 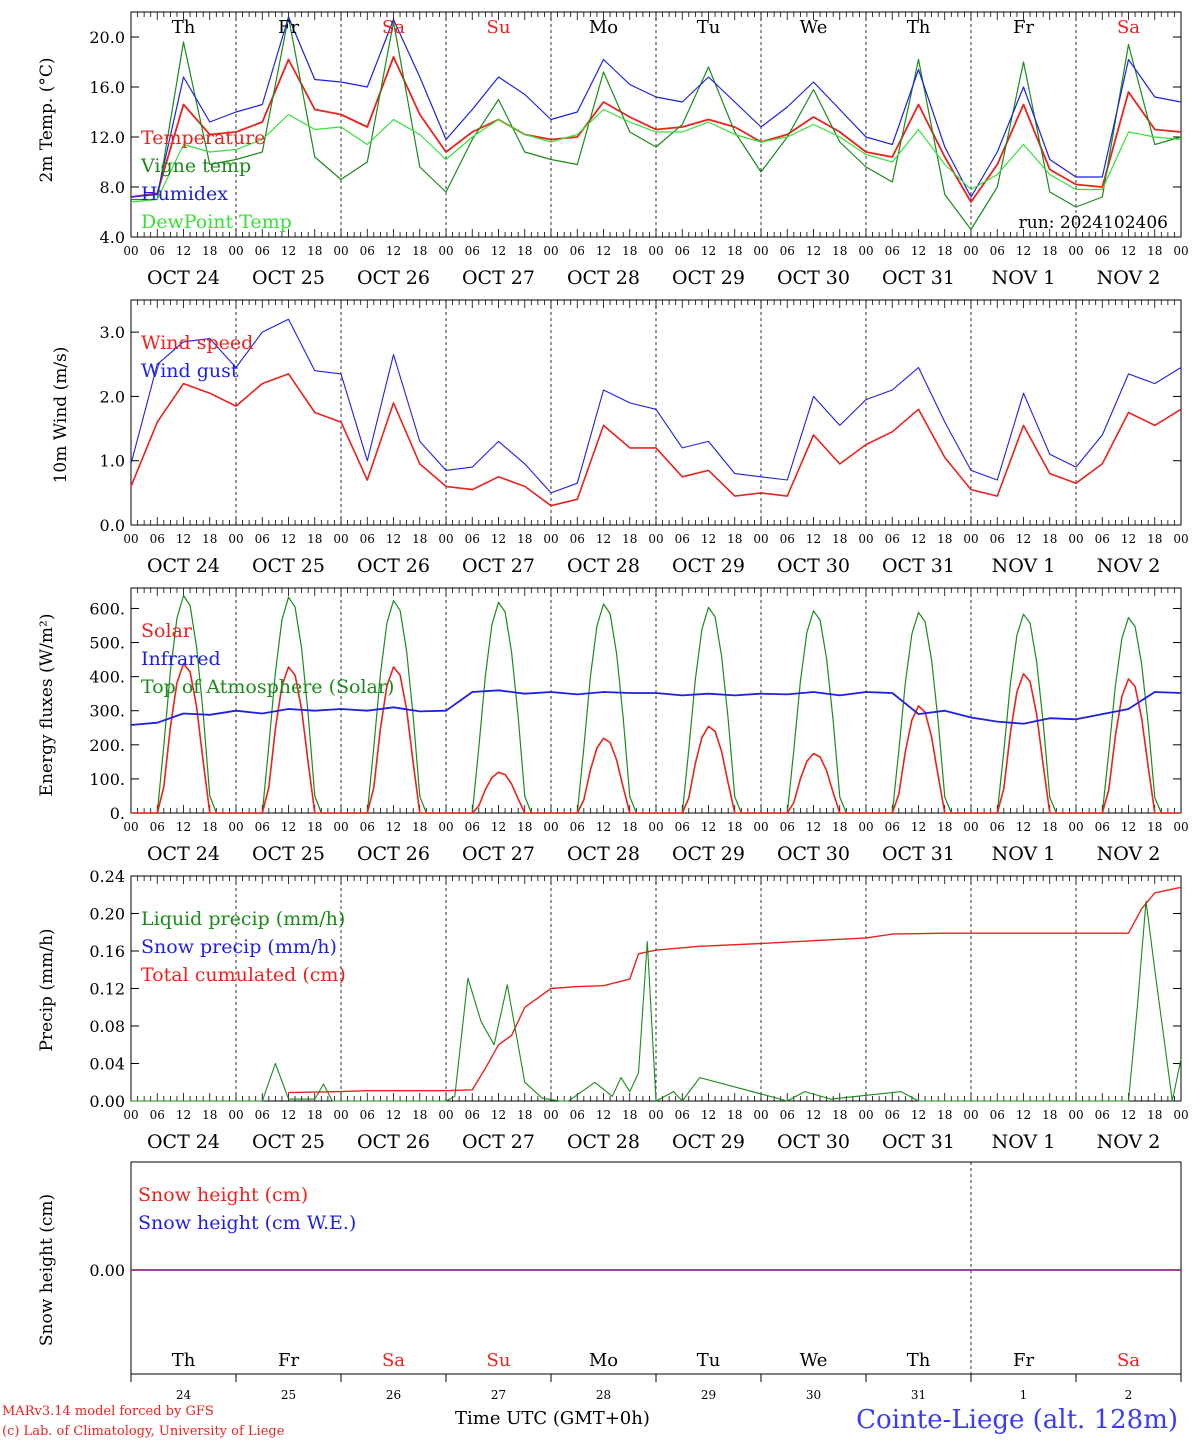 I want to click on series-vigne-temp, so click(x=656, y=123).